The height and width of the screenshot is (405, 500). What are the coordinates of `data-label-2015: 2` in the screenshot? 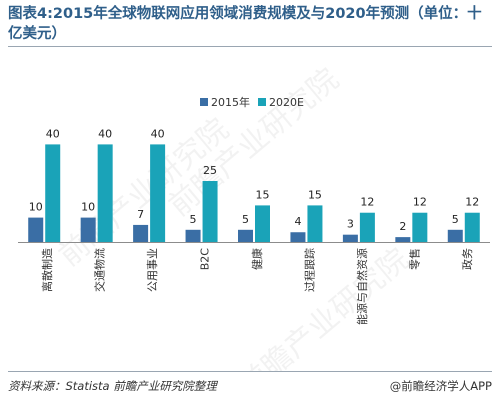 It's located at (402, 226).